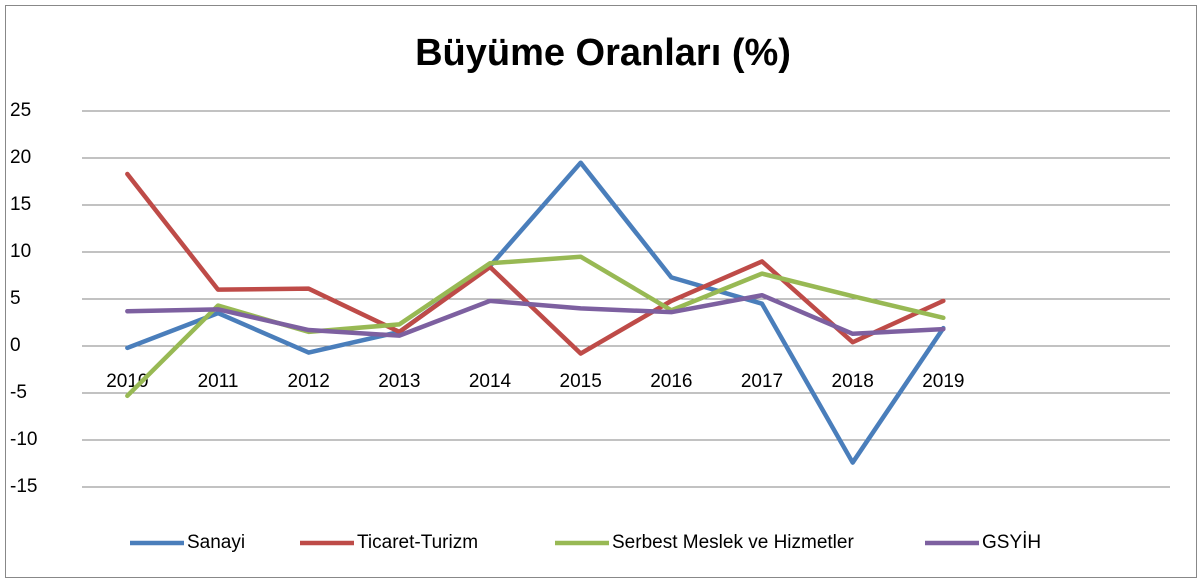  I want to click on legend-label: Serbest Meslek ve Hizmetler, so click(733, 542).